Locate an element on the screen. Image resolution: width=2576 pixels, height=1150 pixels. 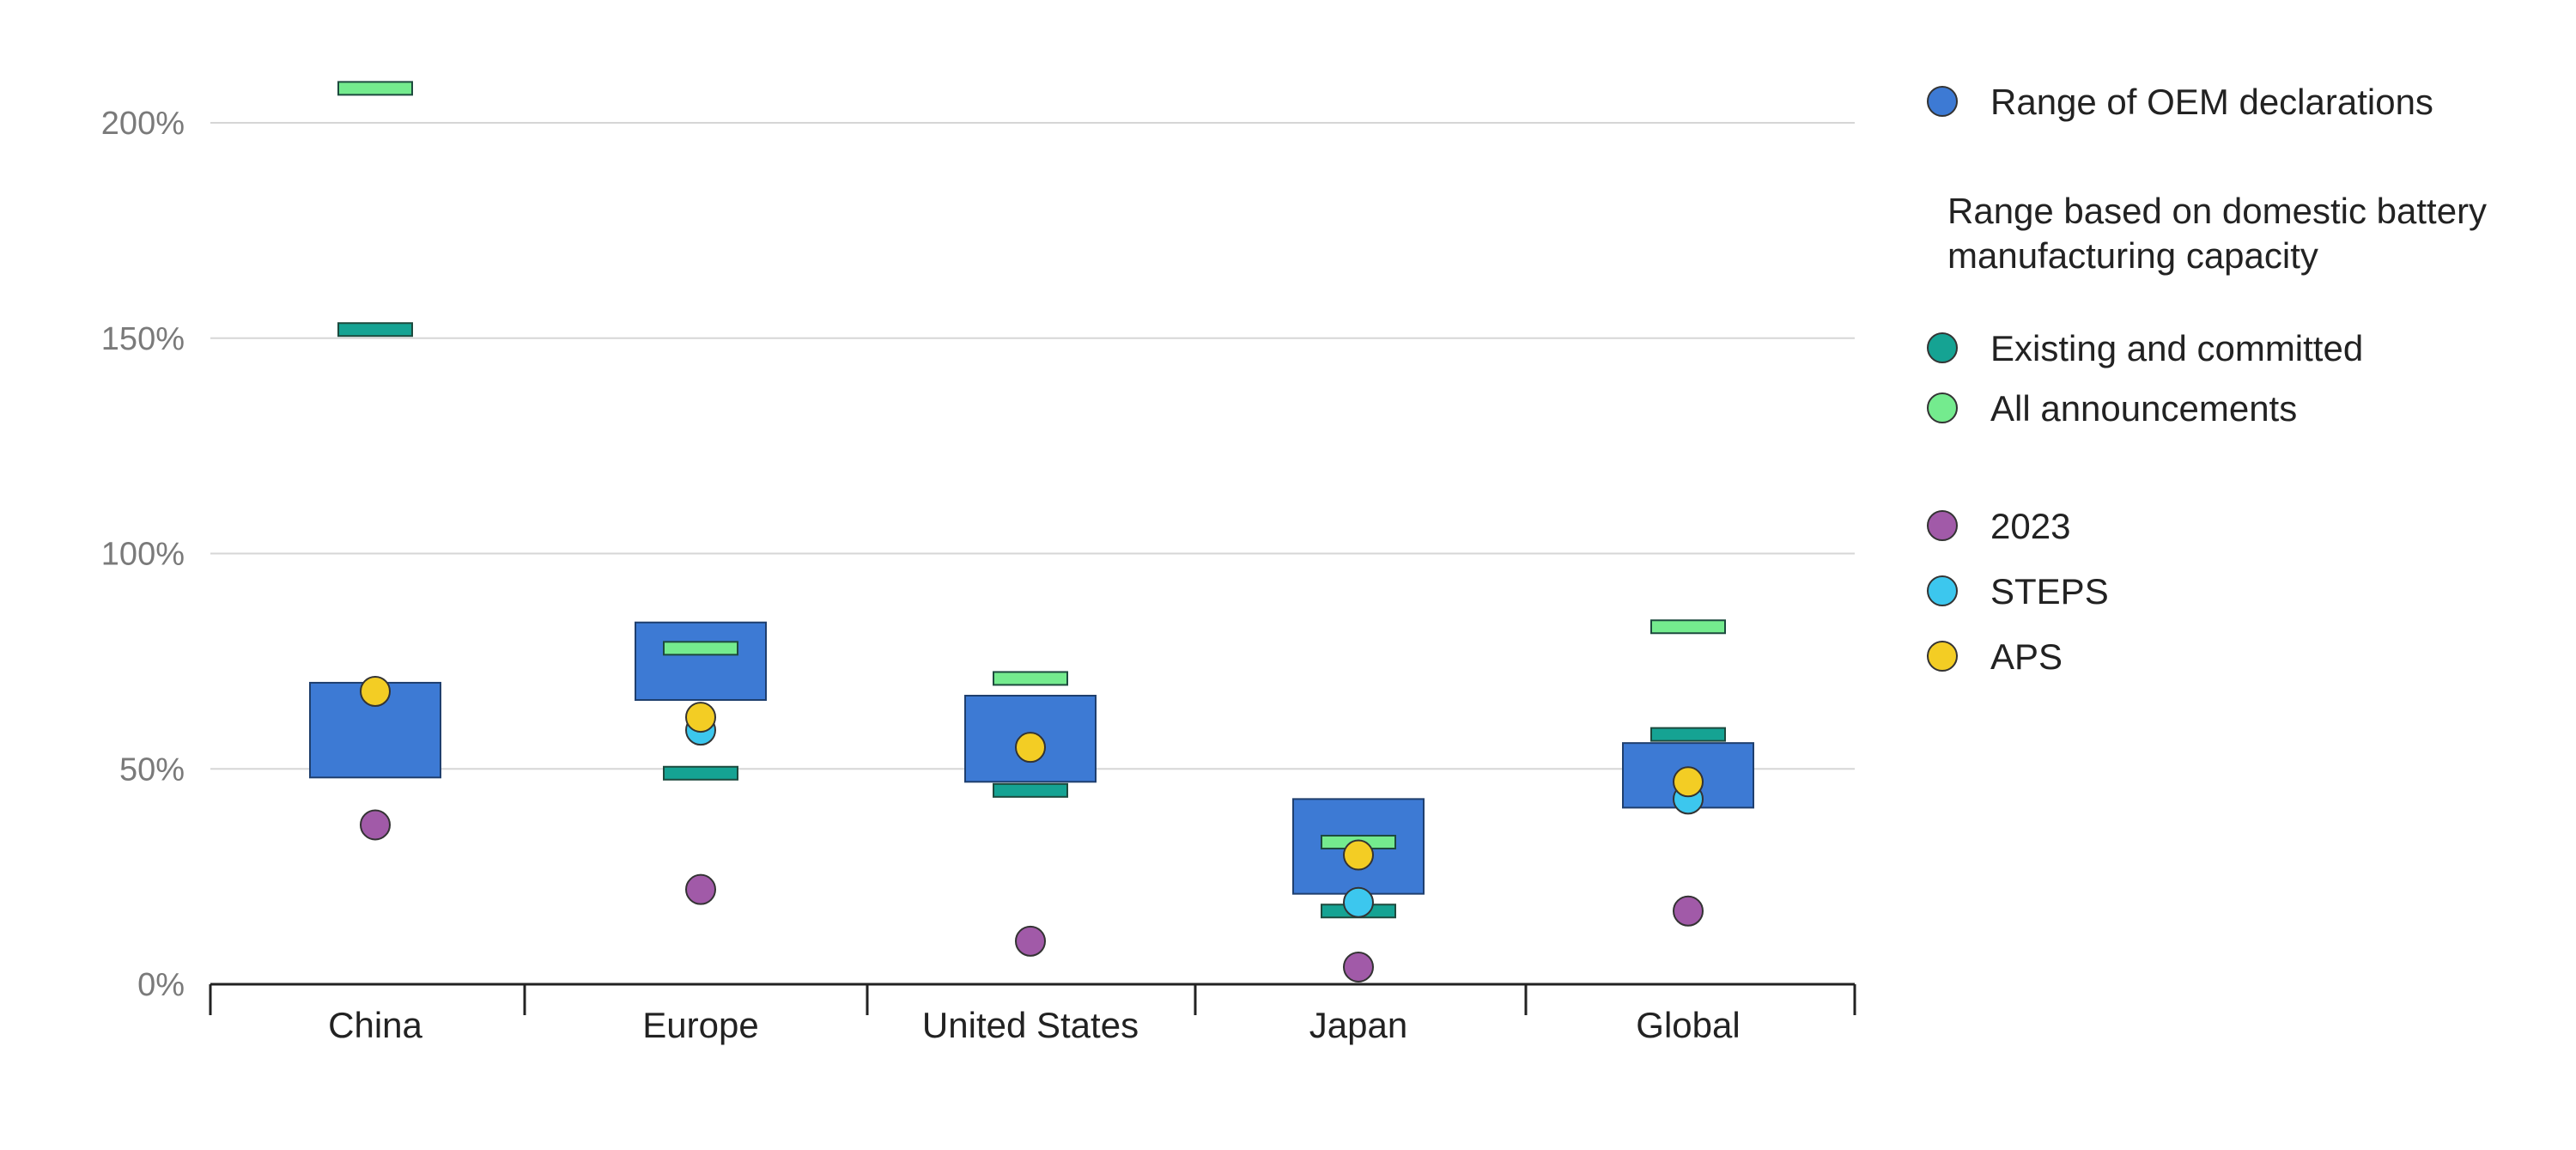
legend-2023-label: 2023 is located at coordinates (2030, 526).